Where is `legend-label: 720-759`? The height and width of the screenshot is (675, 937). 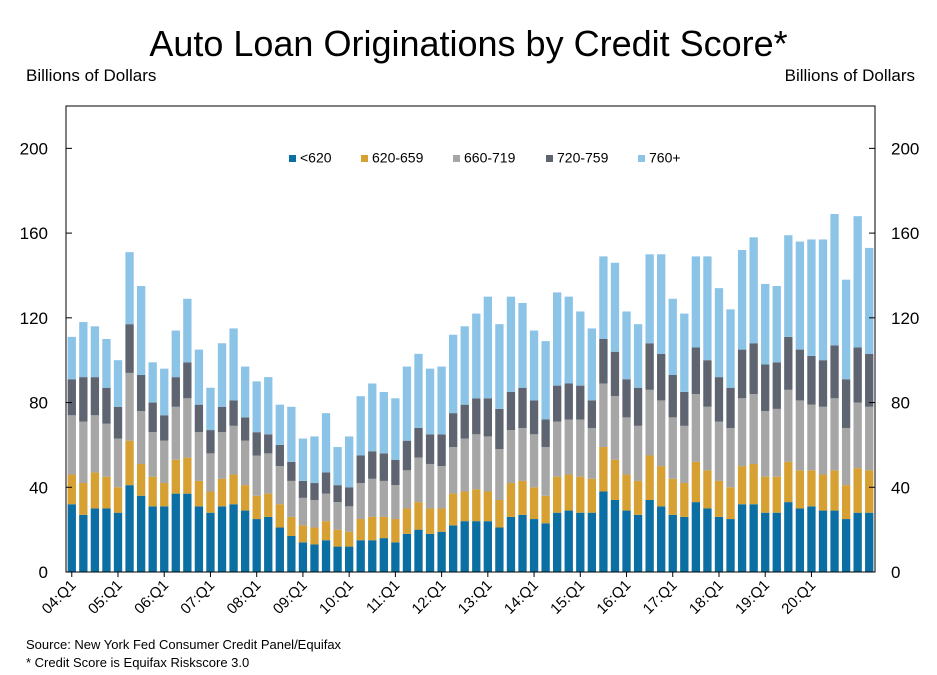
legend-label: 720-759 is located at coordinates (583, 158).